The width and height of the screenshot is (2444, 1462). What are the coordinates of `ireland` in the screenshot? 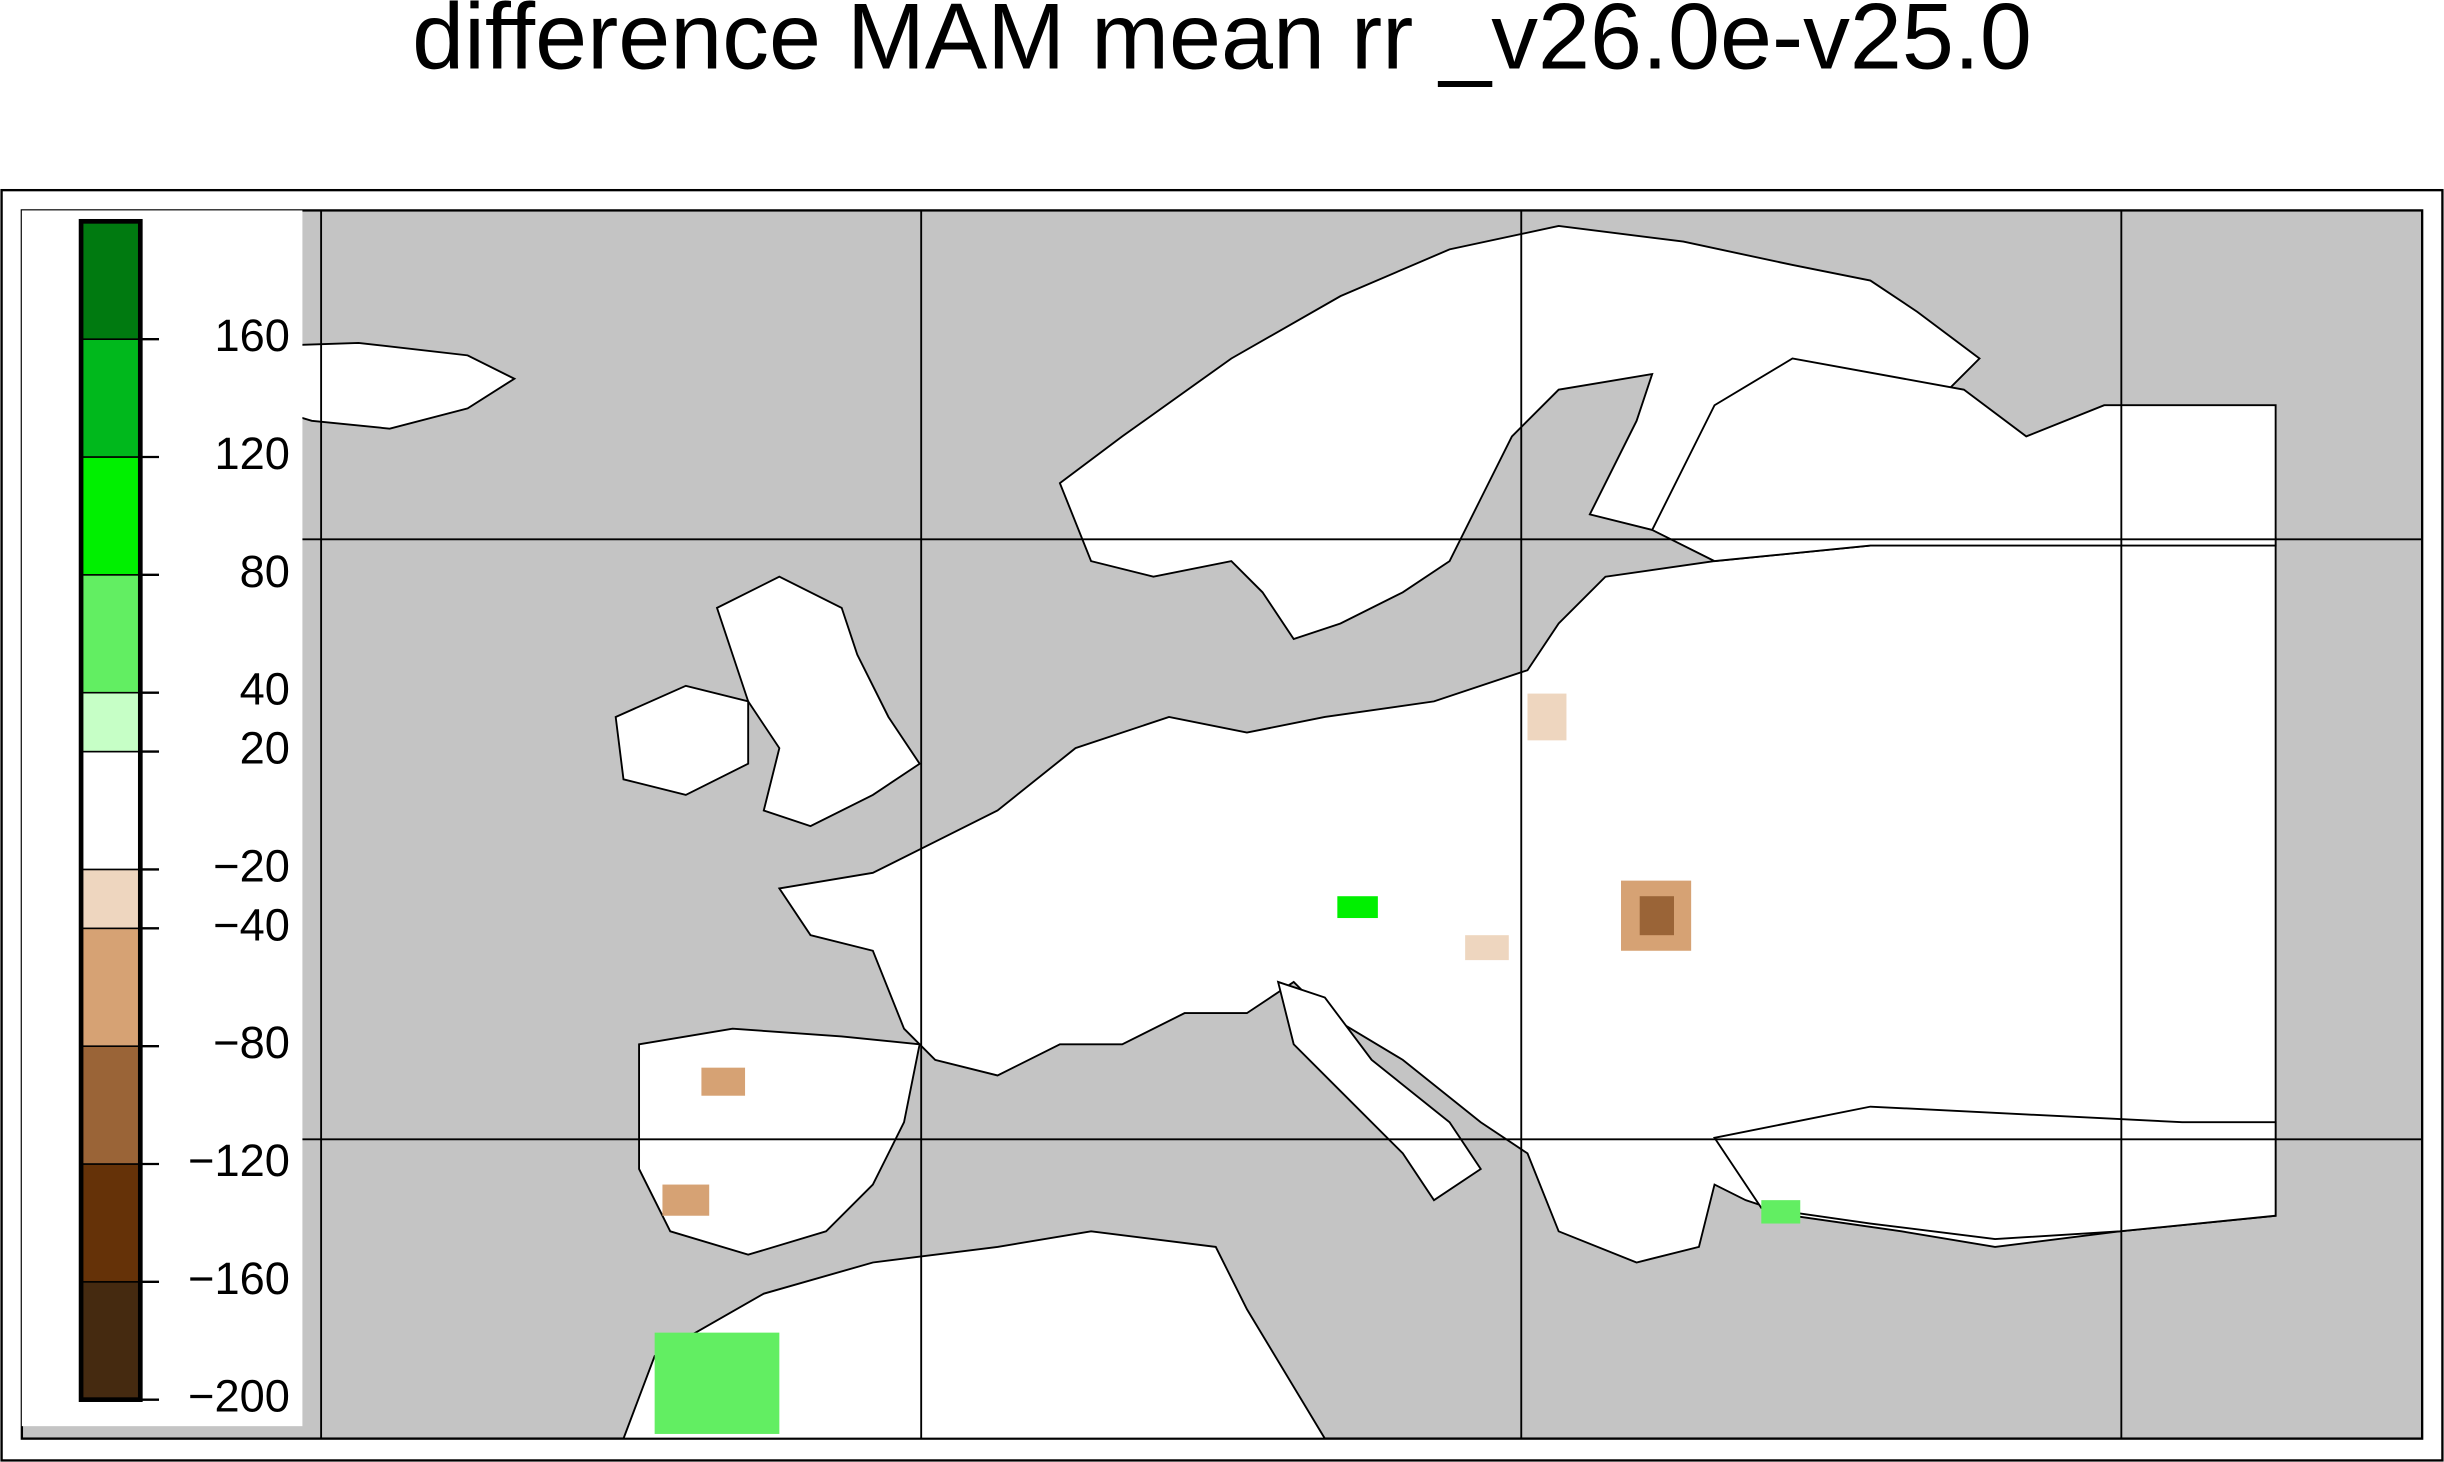 It's located at (682, 740).